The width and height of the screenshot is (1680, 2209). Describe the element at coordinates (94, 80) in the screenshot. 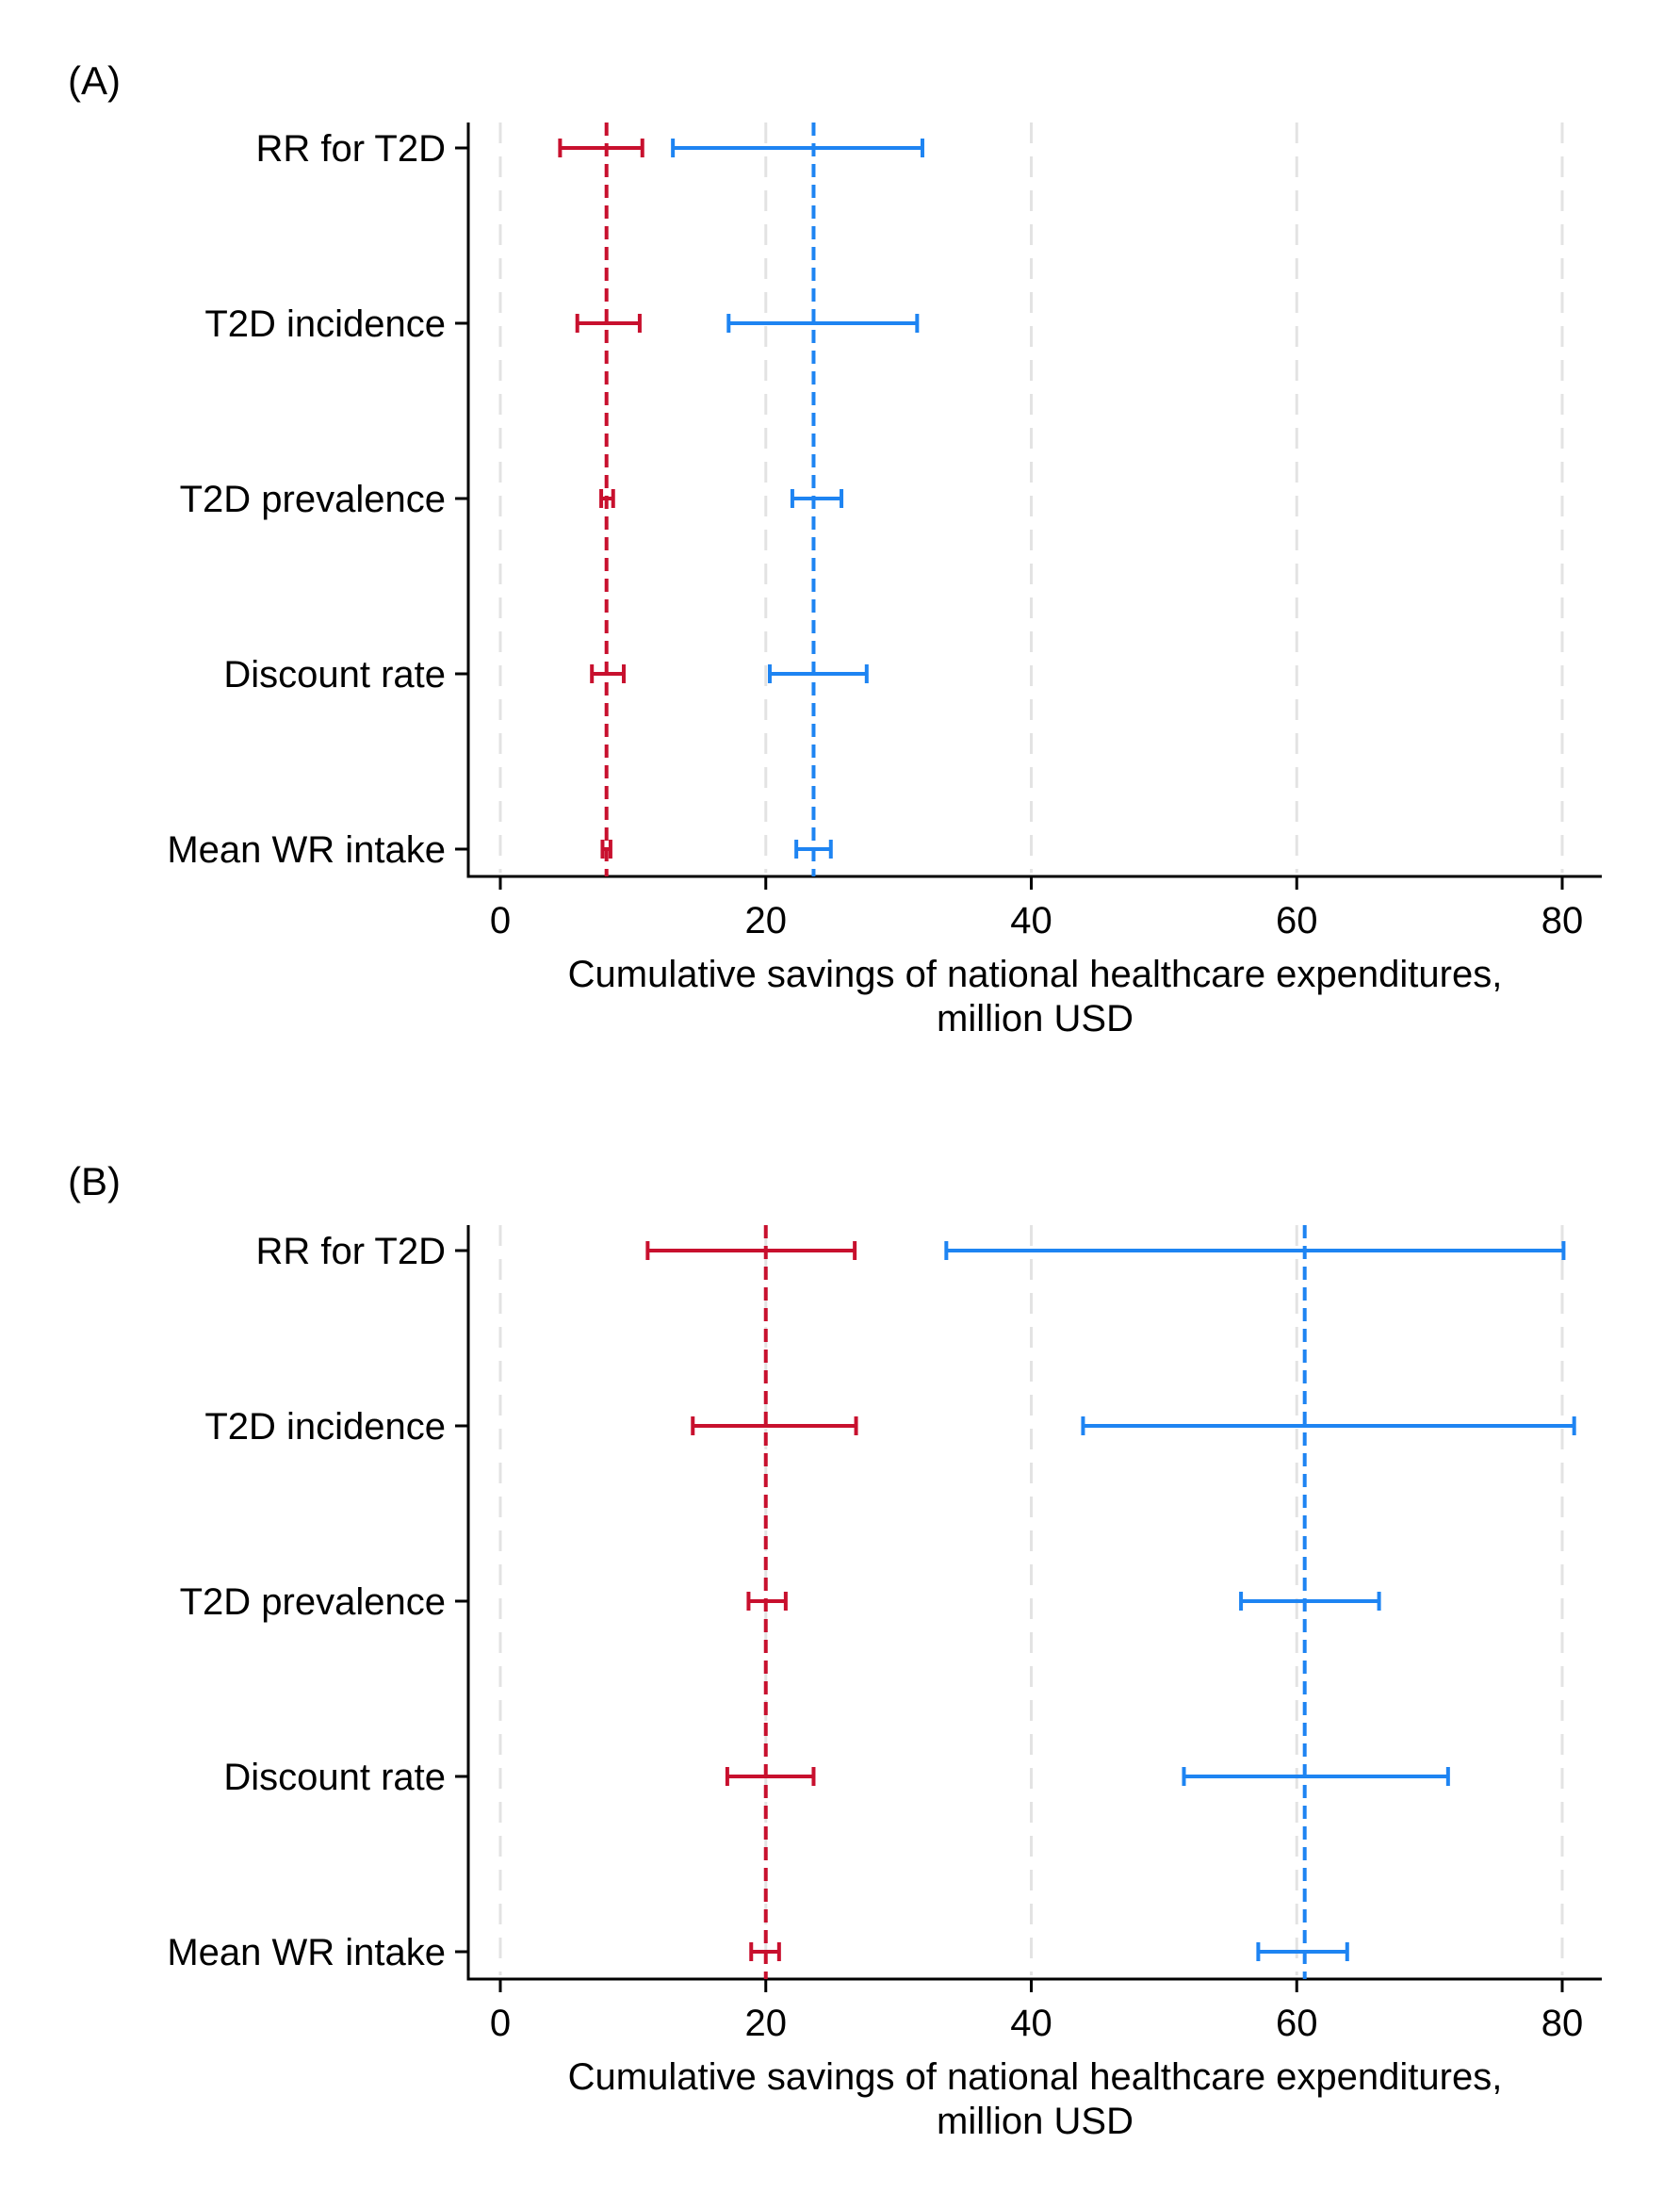

I see `panel-label-a: (A)` at that location.